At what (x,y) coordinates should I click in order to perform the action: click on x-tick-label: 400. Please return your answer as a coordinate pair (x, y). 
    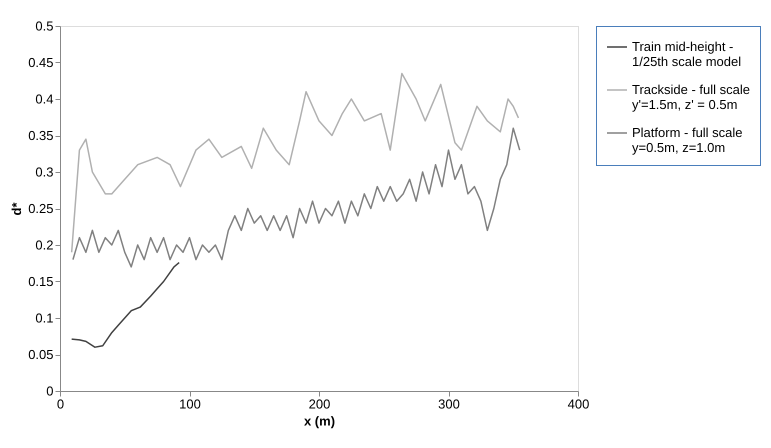
    Looking at the image, I should click on (579, 404).